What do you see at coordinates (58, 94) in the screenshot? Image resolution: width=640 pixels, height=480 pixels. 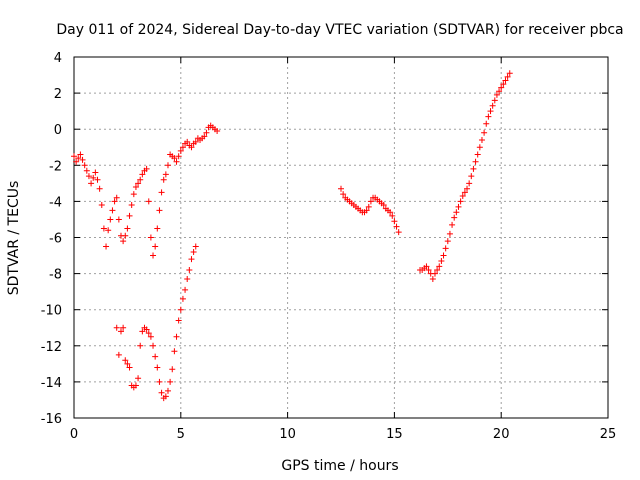 I see `y-tick-label: 2` at bounding box center [58, 94].